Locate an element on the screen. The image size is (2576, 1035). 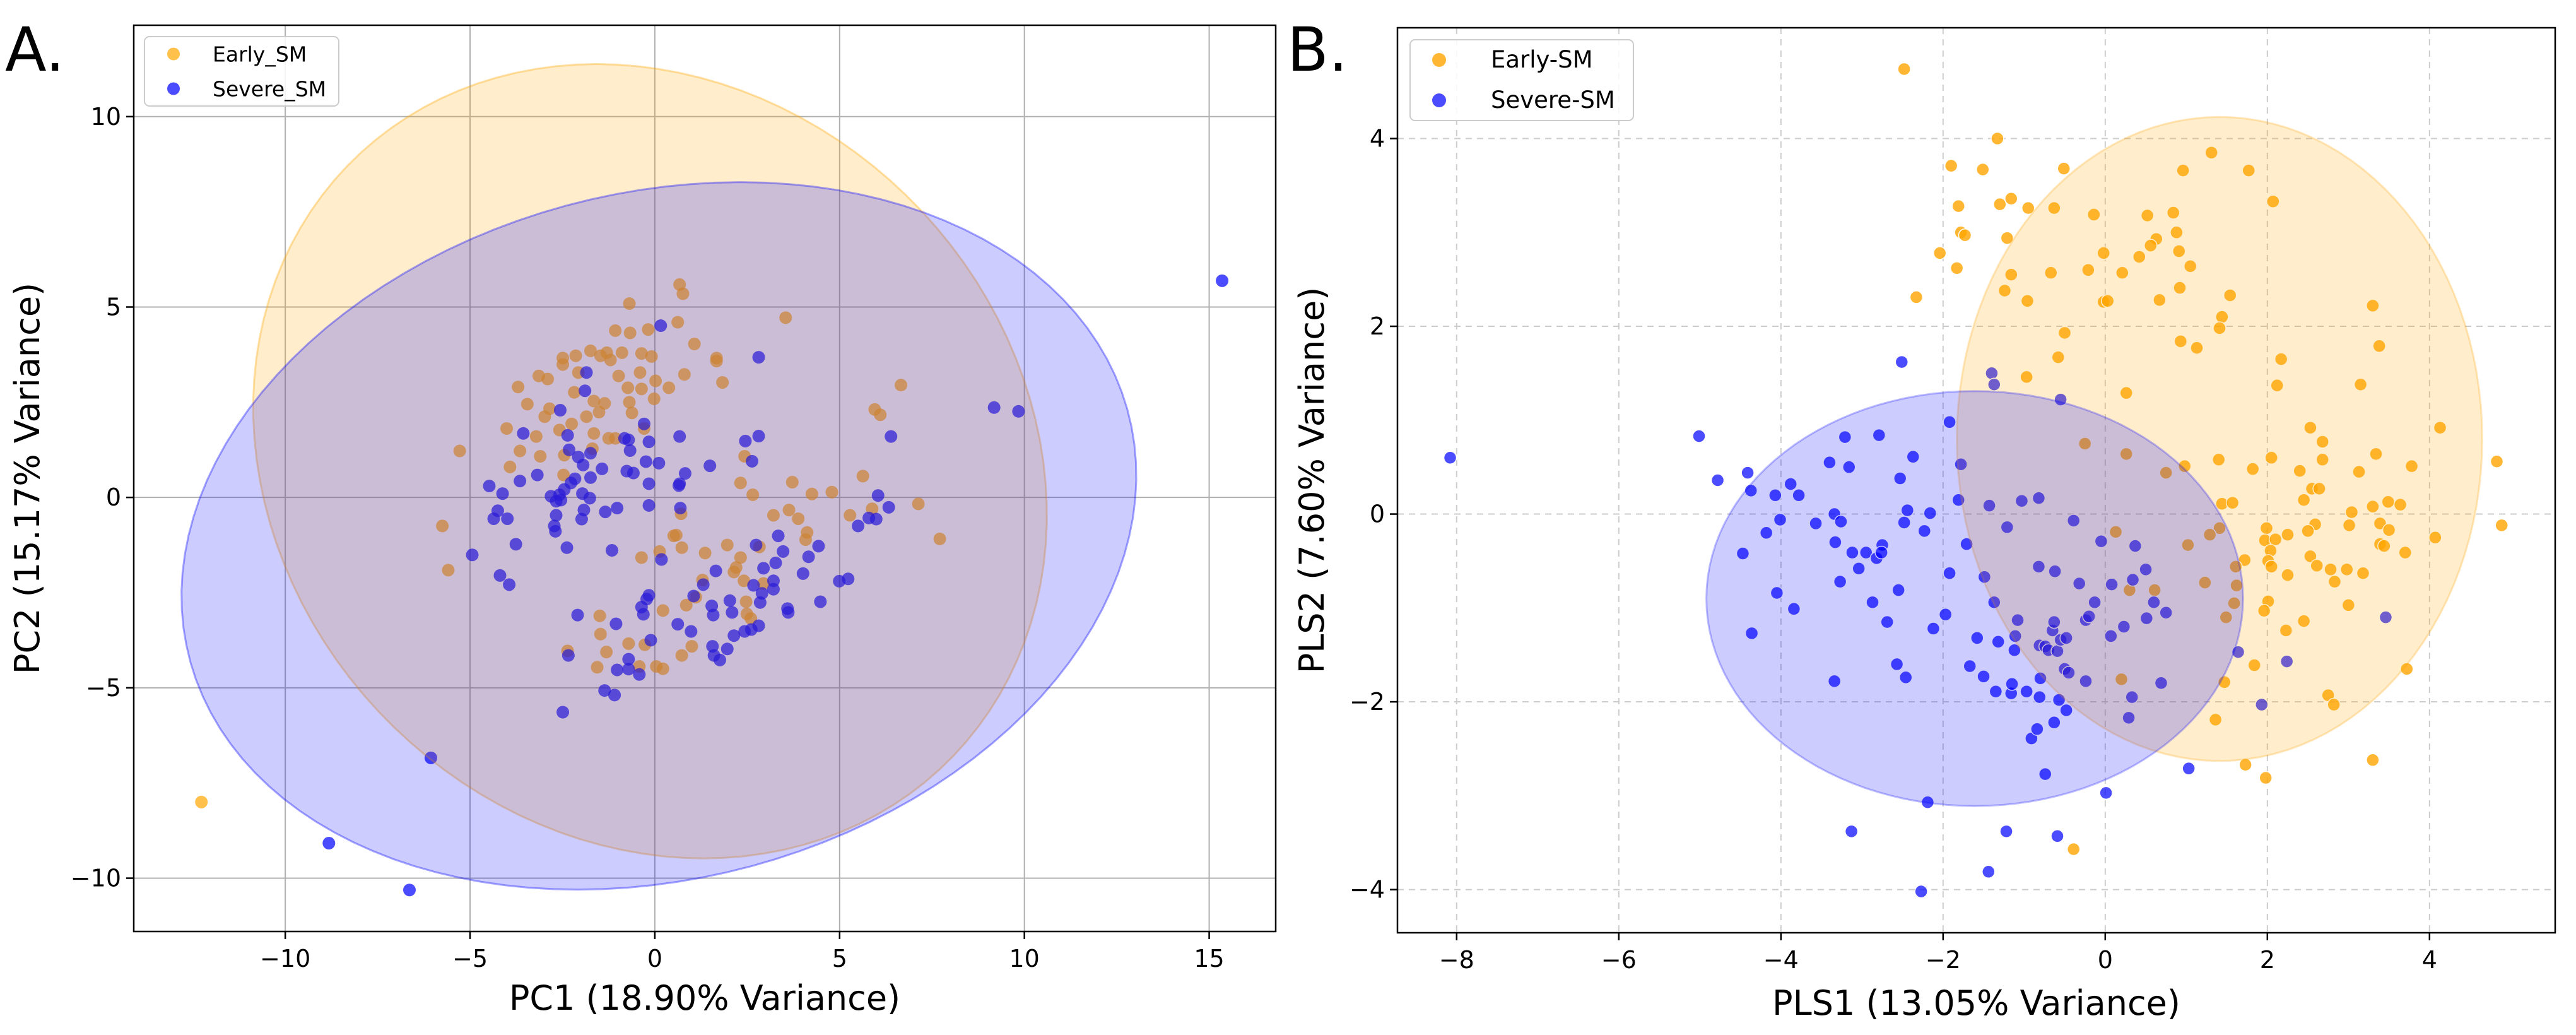
y-tick-label: −5 is located at coordinates (103, 688).